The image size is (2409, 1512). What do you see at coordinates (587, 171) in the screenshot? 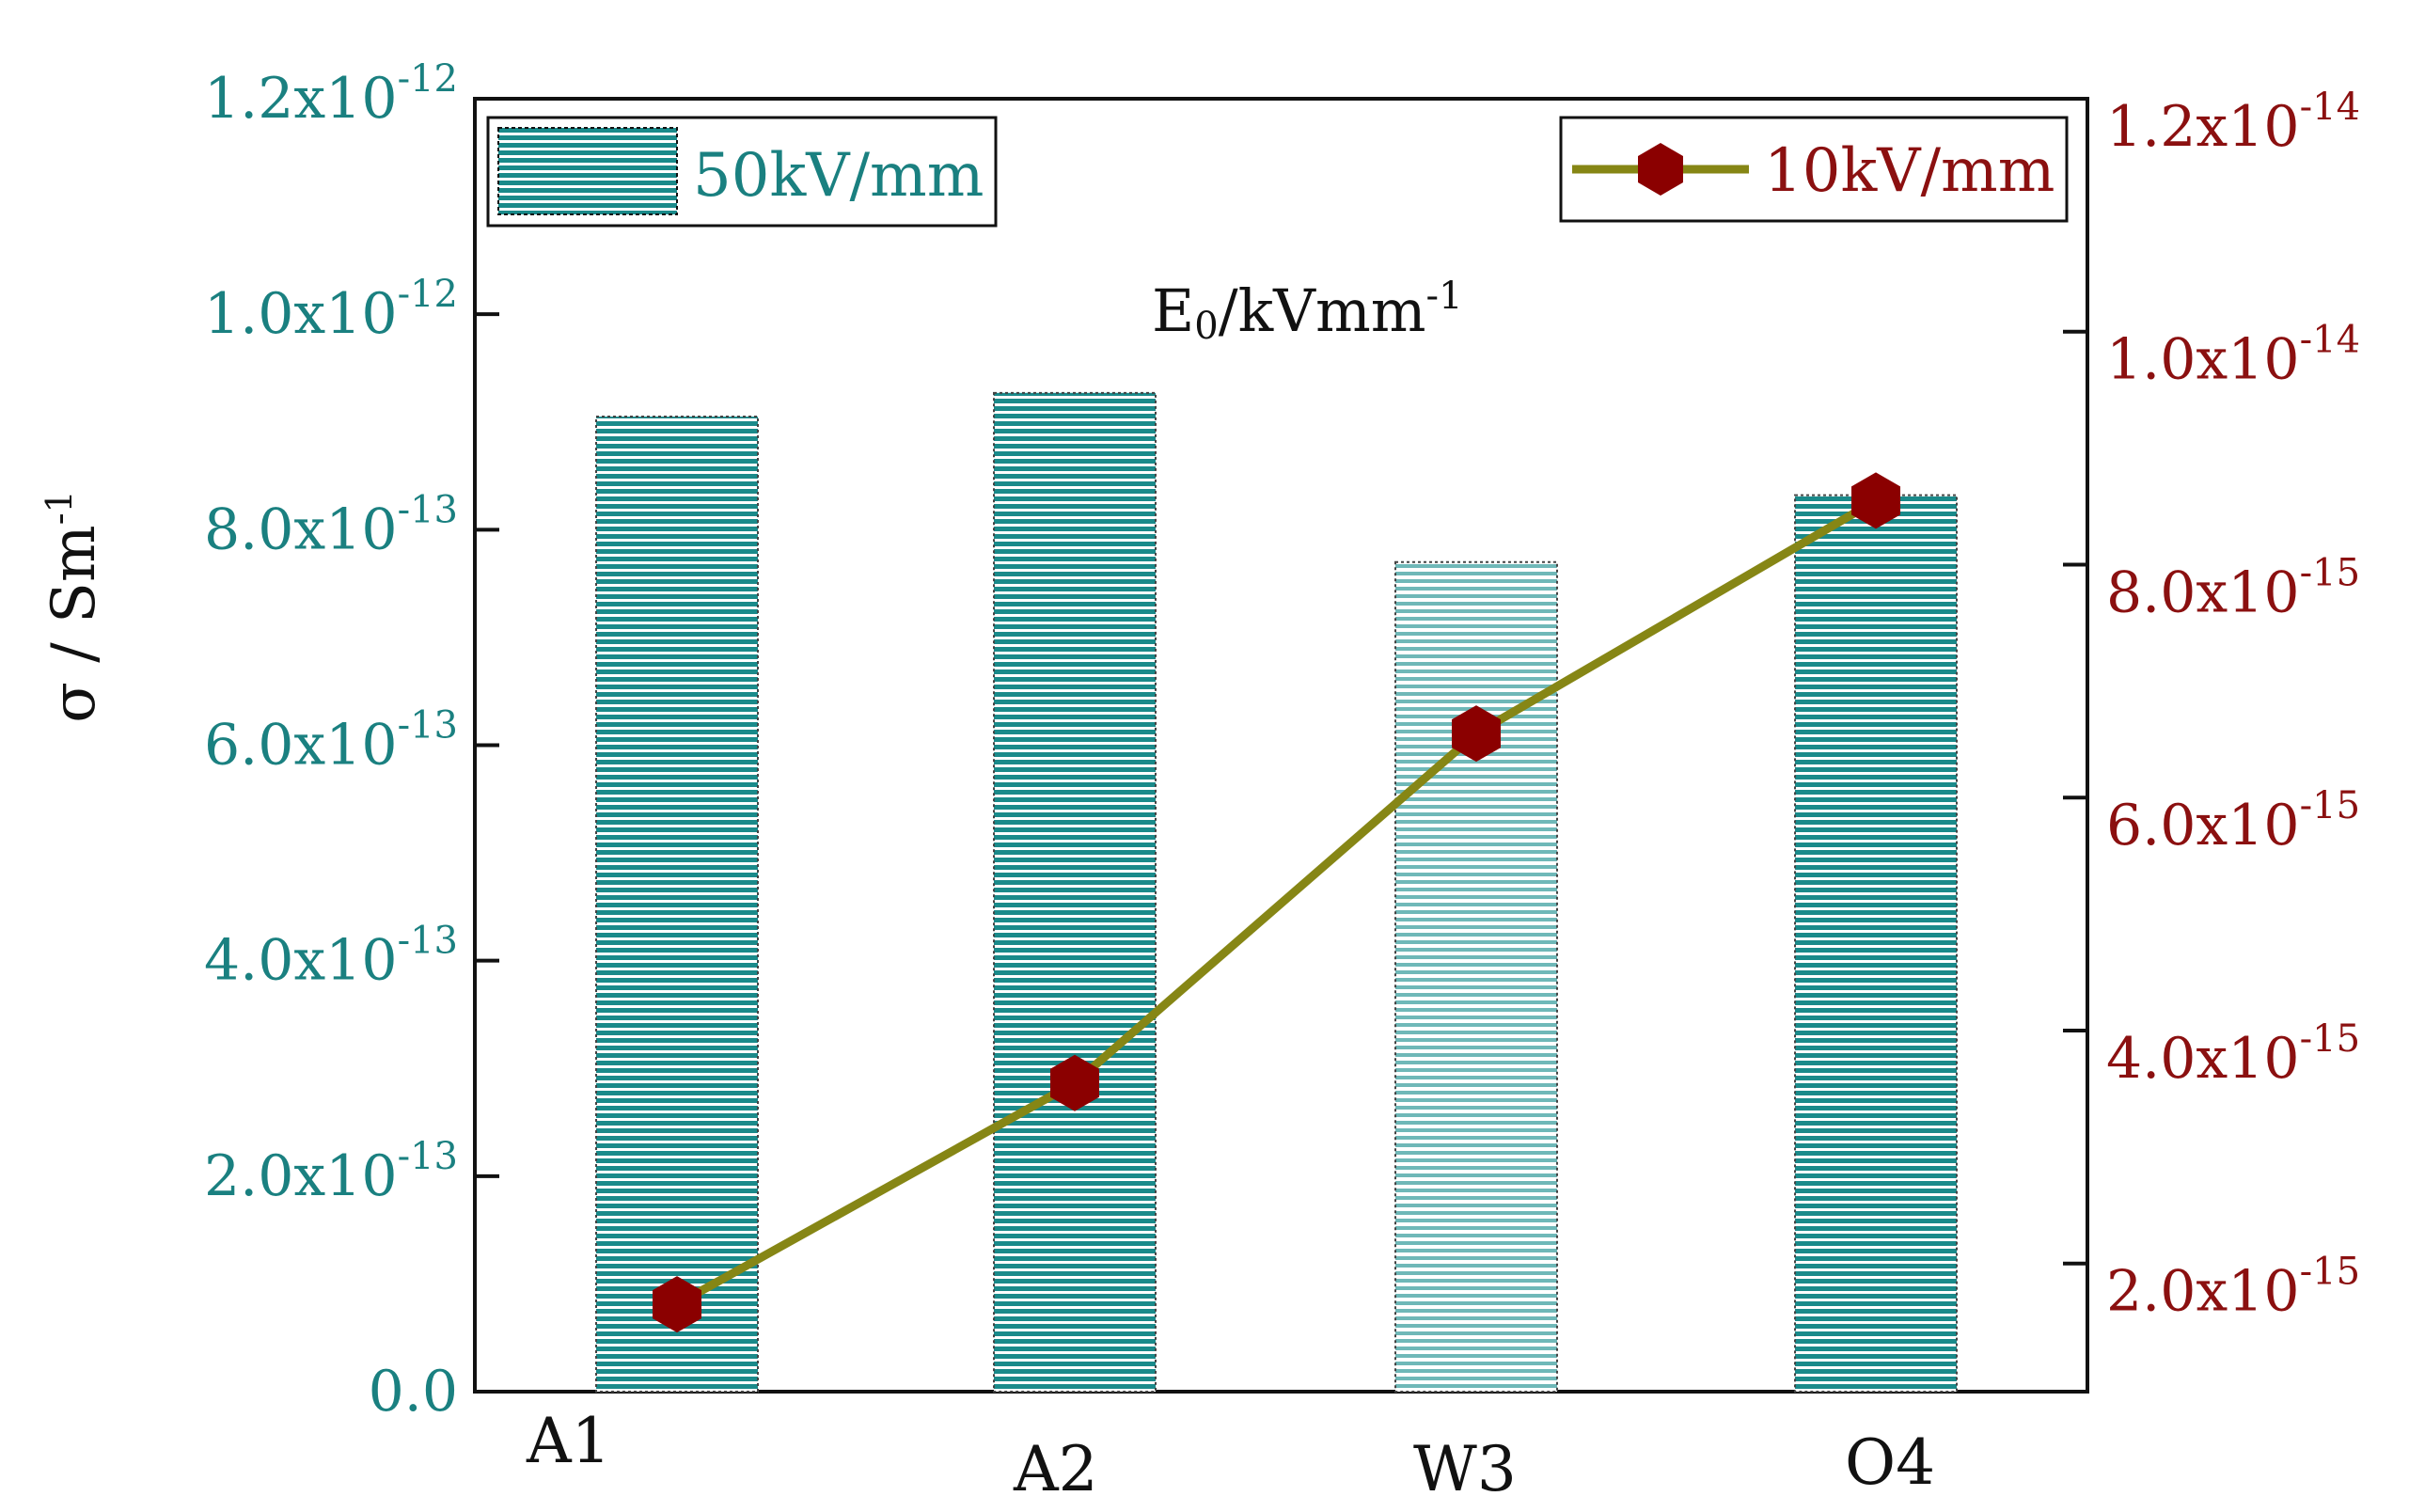
I see `legend-left-swatch` at bounding box center [587, 171].